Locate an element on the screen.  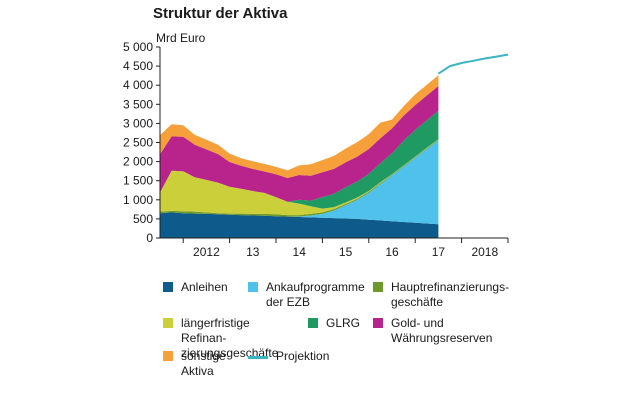
x-tick-label: 14 is located at coordinates (300, 252).